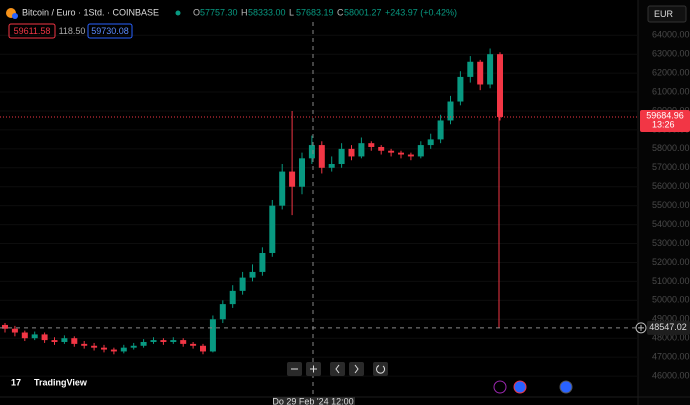 Image resolution: width=690 pixels, height=405 pixels. I want to click on crosshair-time-tag, so click(314, 401).